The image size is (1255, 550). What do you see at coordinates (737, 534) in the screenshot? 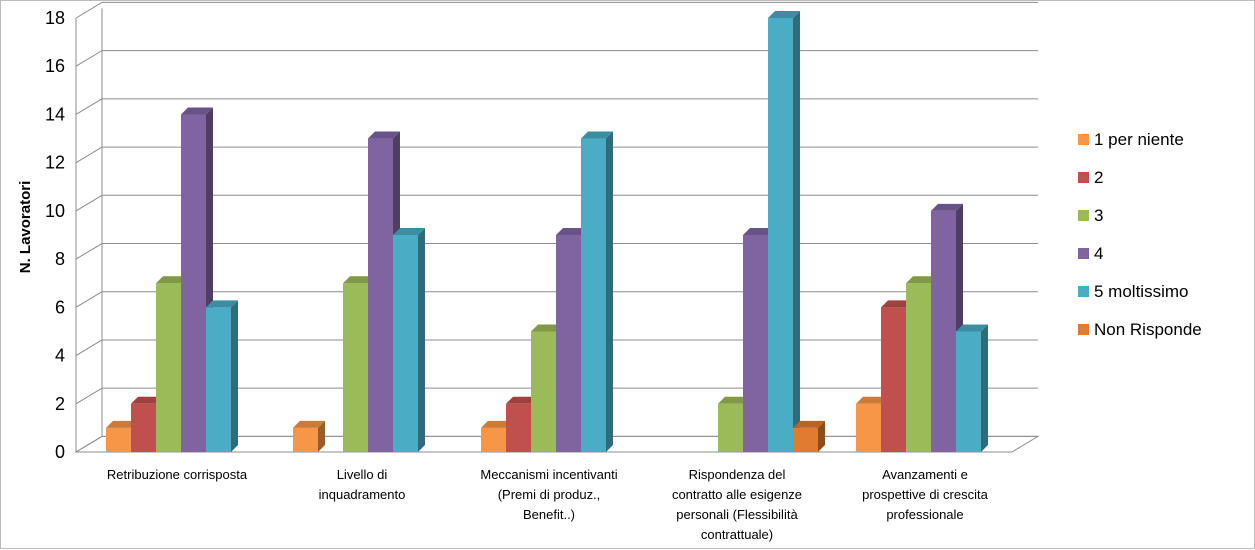
I see `x-category-line: contrattuale)` at bounding box center [737, 534].